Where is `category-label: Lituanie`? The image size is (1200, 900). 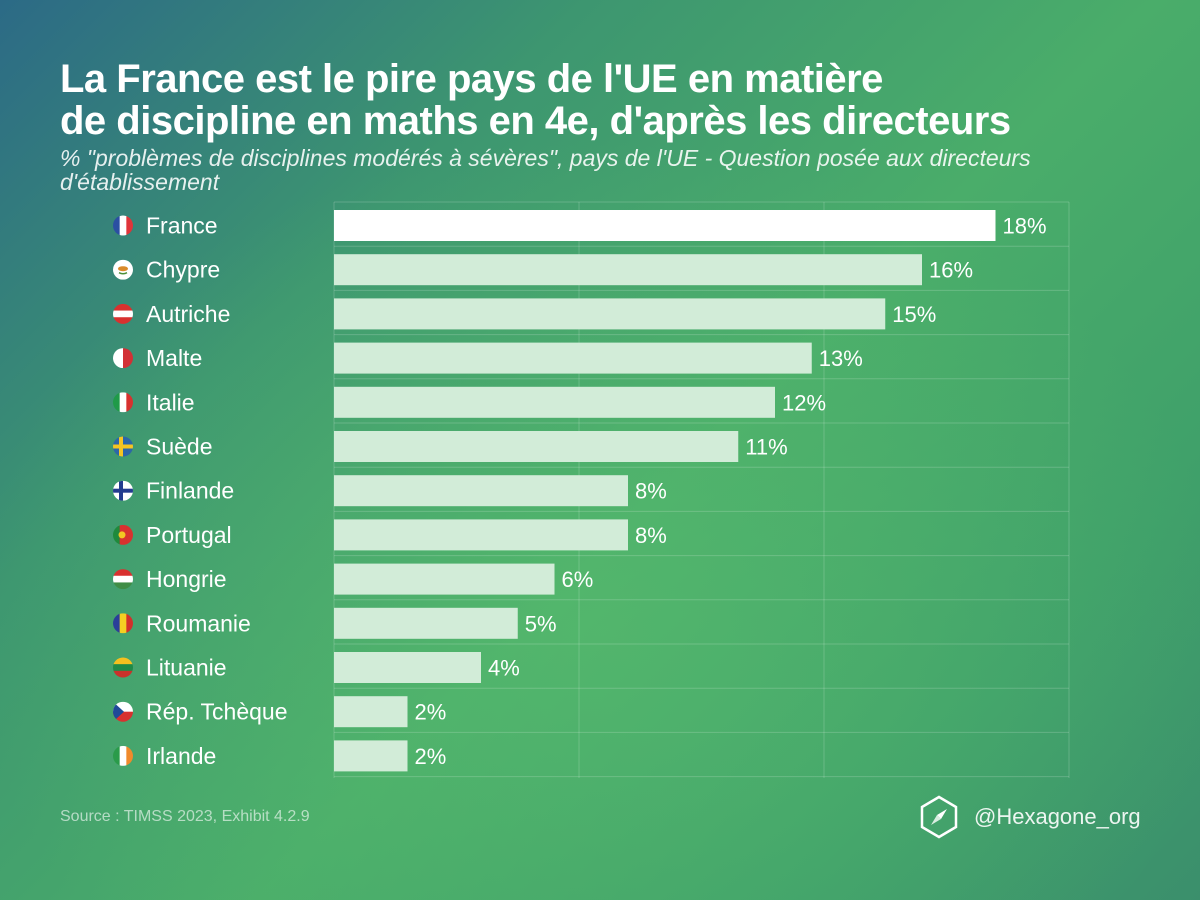
category-label: Lituanie is located at coordinates (186, 668).